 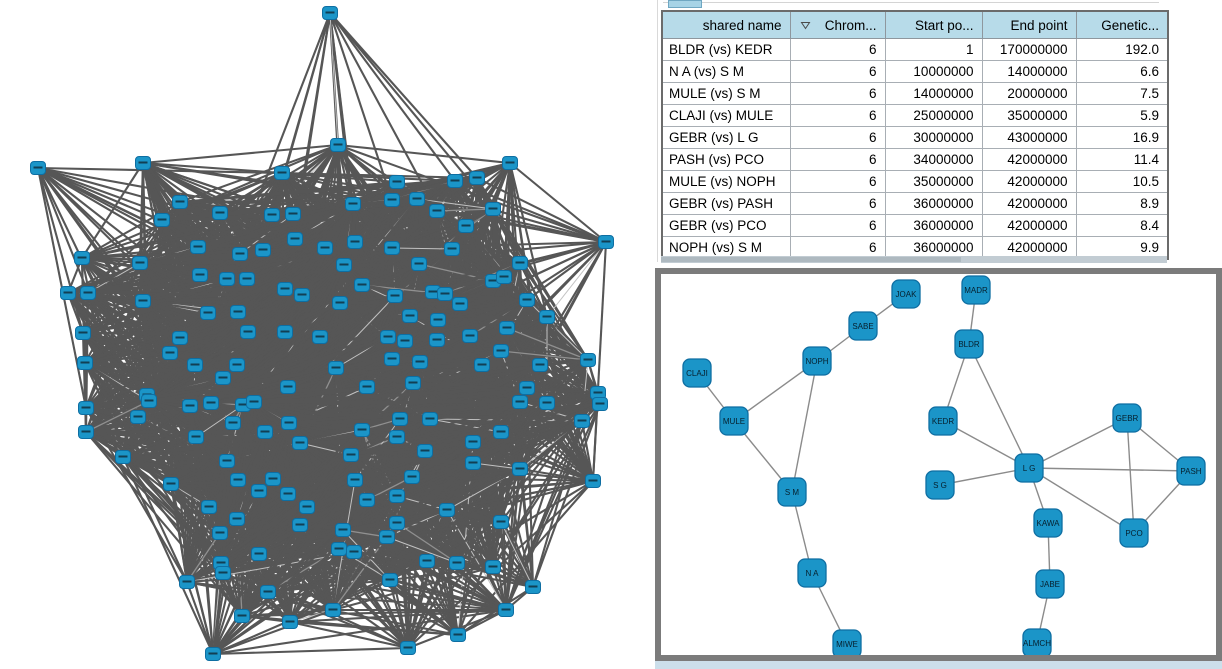 I want to click on network-node-sabe: SABE, so click(x=863, y=326).